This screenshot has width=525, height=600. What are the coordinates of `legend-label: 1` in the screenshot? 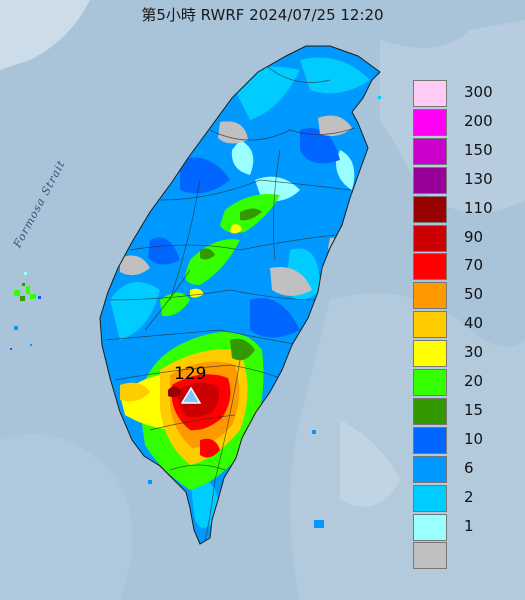 It's located at (469, 525).